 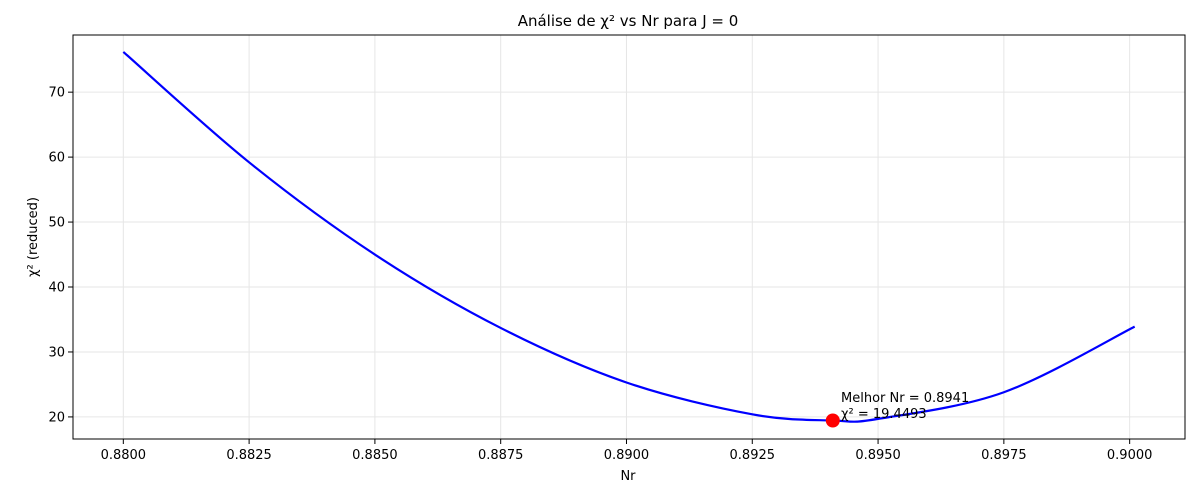 I want to click on y-axis-ticks: 20 30 40 50 60 70, so click(x=60, y=255).